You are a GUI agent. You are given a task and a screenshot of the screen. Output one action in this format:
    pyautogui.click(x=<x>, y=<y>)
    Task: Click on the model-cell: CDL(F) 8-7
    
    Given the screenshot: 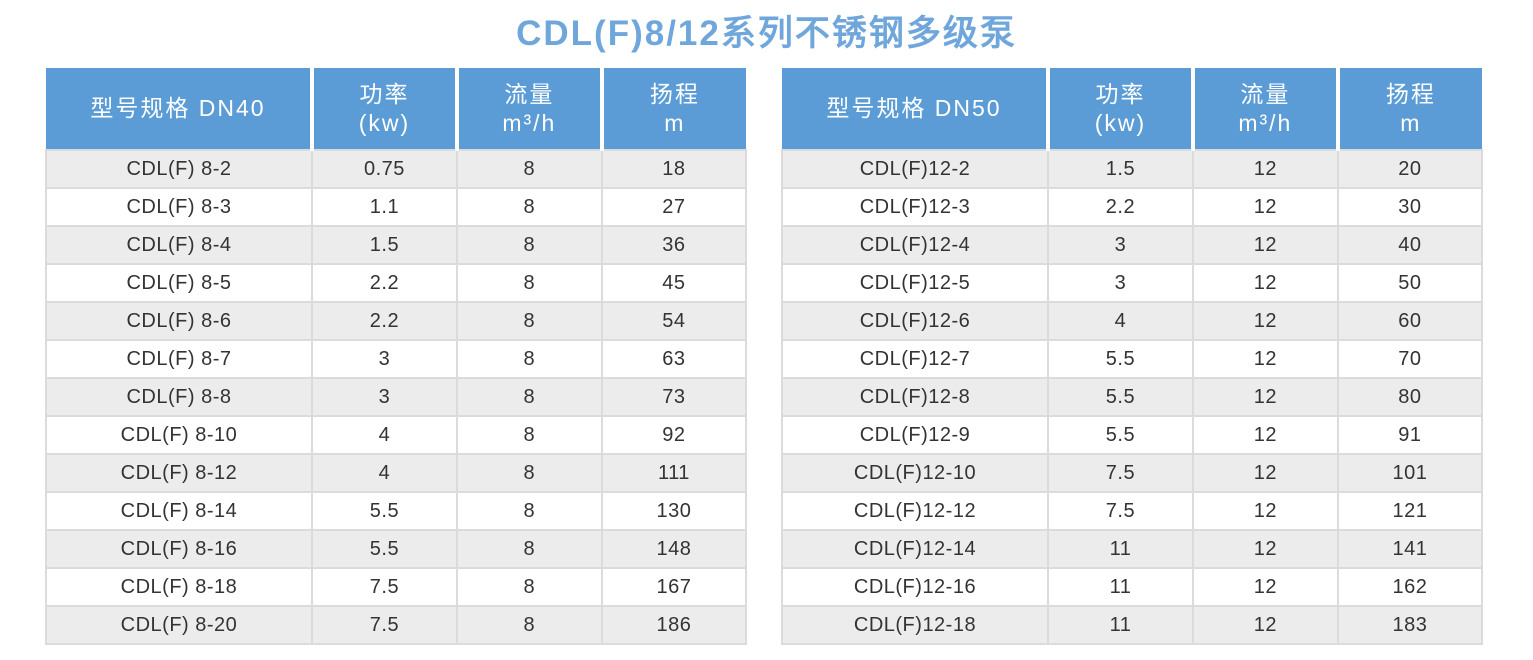 What is the action you would take?
    pyautogui.click(x=179, y=359)
    